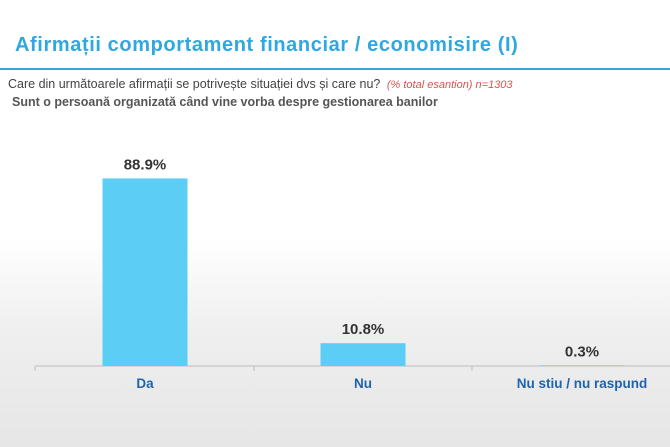 This screenshot has width=670, height=447. I want to click on sample-note: (% total esantion) n=1303, so click(449, 85).